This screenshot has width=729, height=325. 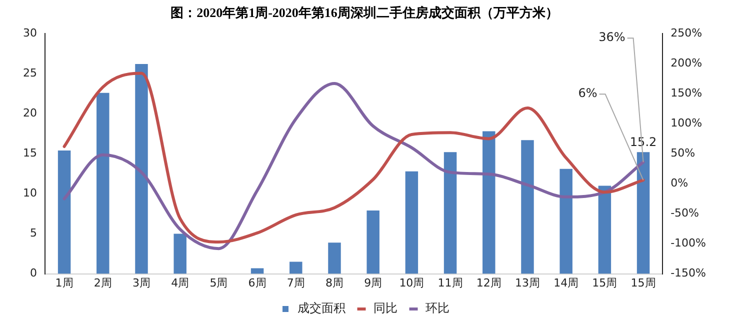 I want to click on y-tick-label: 20, so click(x=29, y=113).